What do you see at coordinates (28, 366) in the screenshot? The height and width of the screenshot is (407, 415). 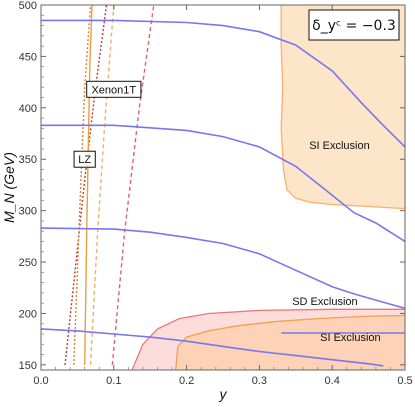 I see `y-tick-label: 150` at bounding box center [28, 366].